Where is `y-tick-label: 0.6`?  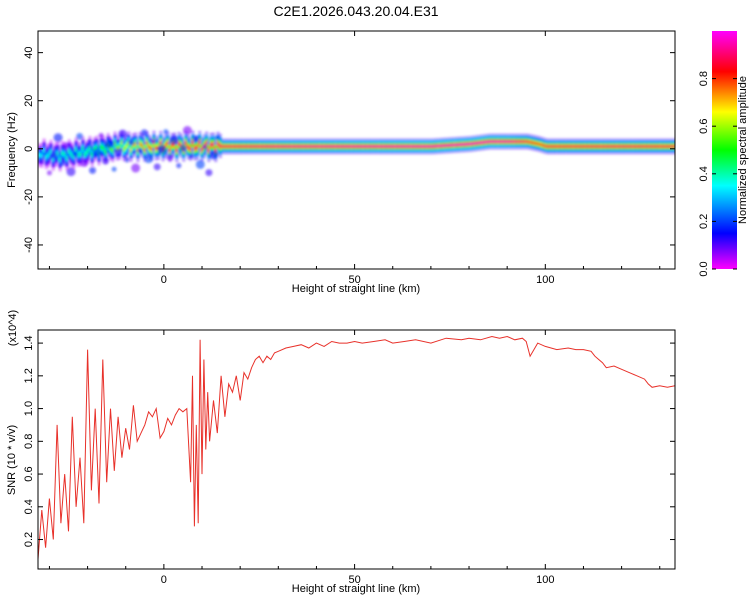 y-tick-label: 0.6 is located at coordinates (29, 473).